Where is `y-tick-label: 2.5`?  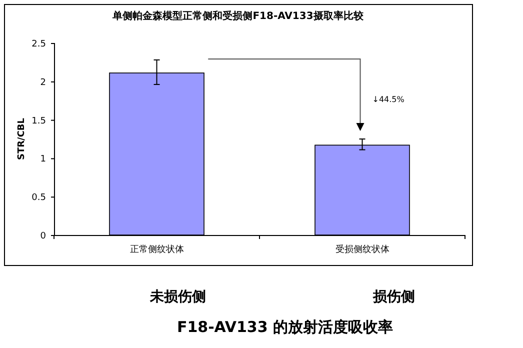
y-tick-label: 2.5 is located at coordinates (39, 45).